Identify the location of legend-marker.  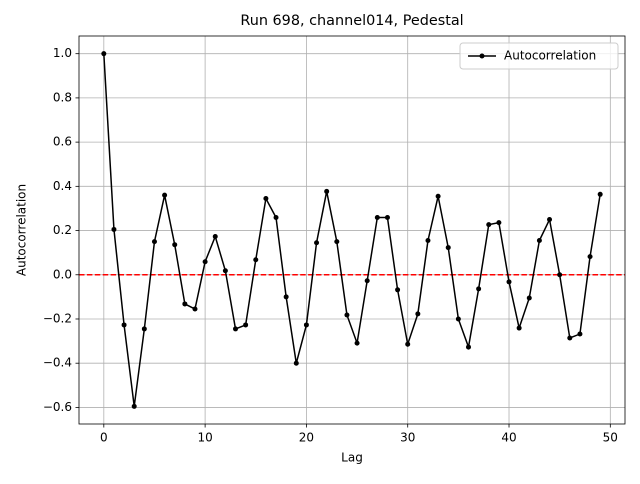
(482, 56).